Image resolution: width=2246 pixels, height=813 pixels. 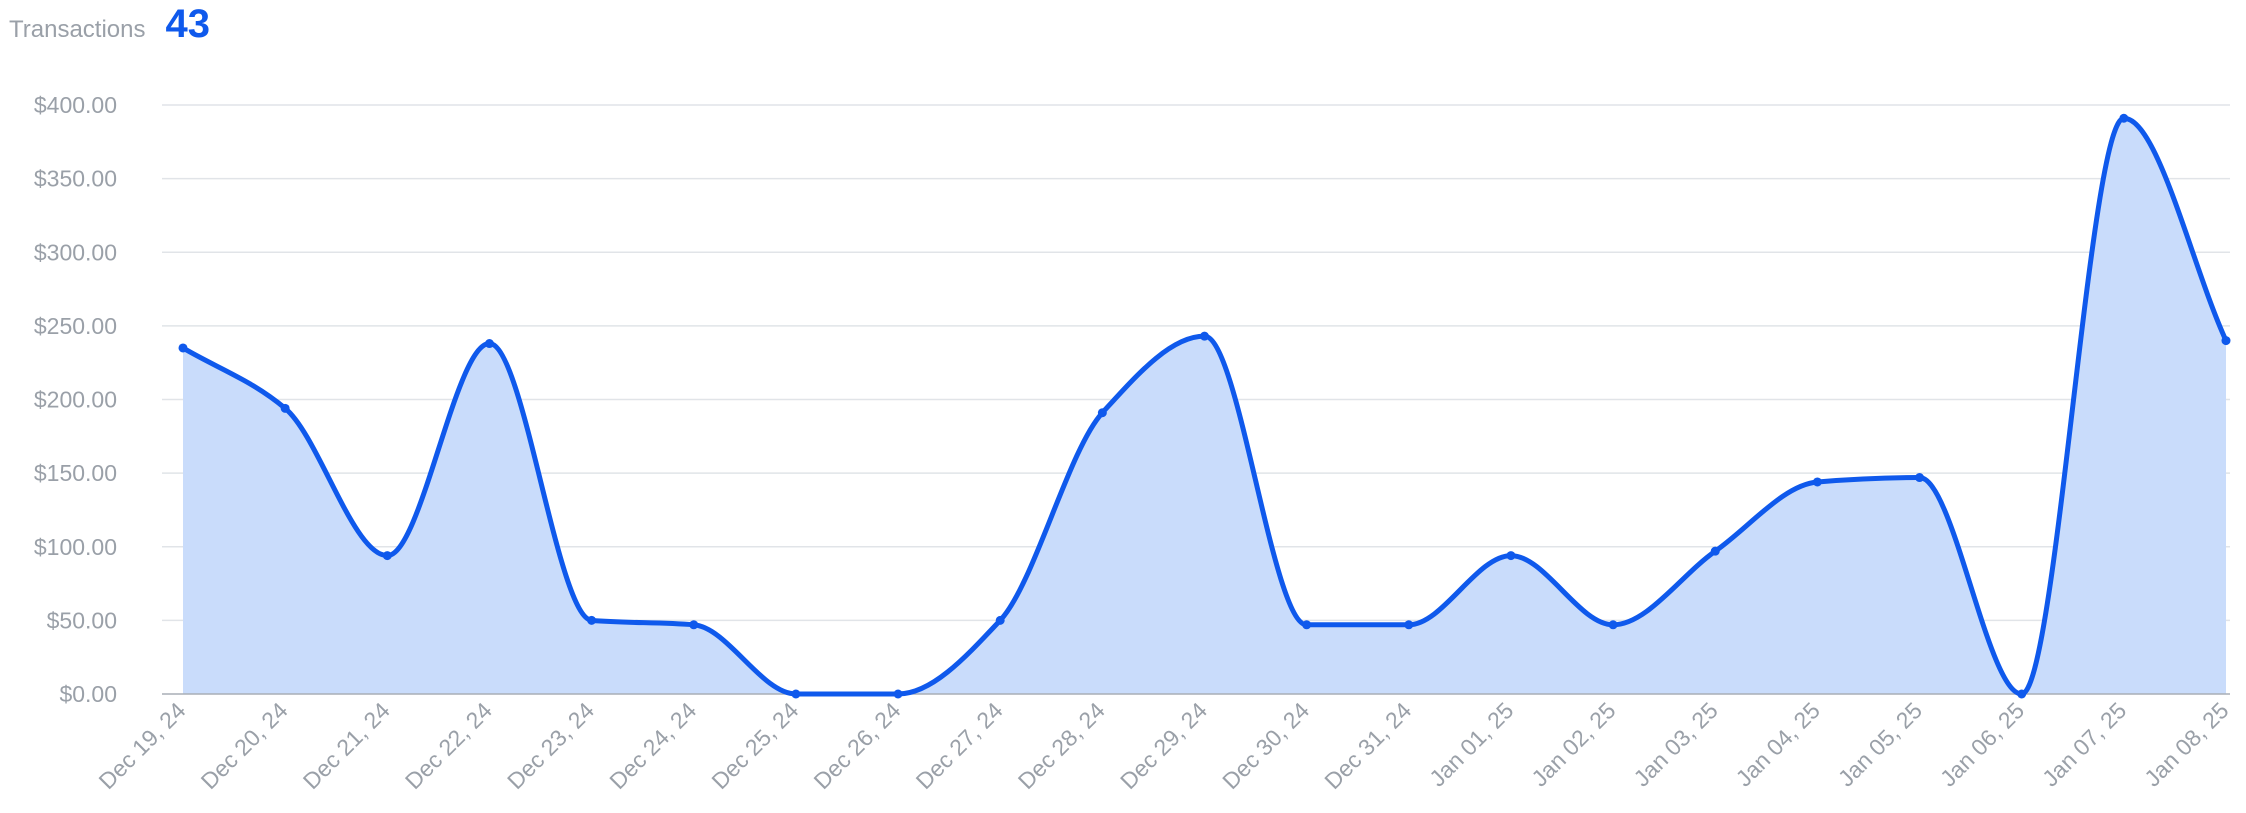 I want to click on x-tick-label: Dec 24, 24, so click(x=652, y=745).